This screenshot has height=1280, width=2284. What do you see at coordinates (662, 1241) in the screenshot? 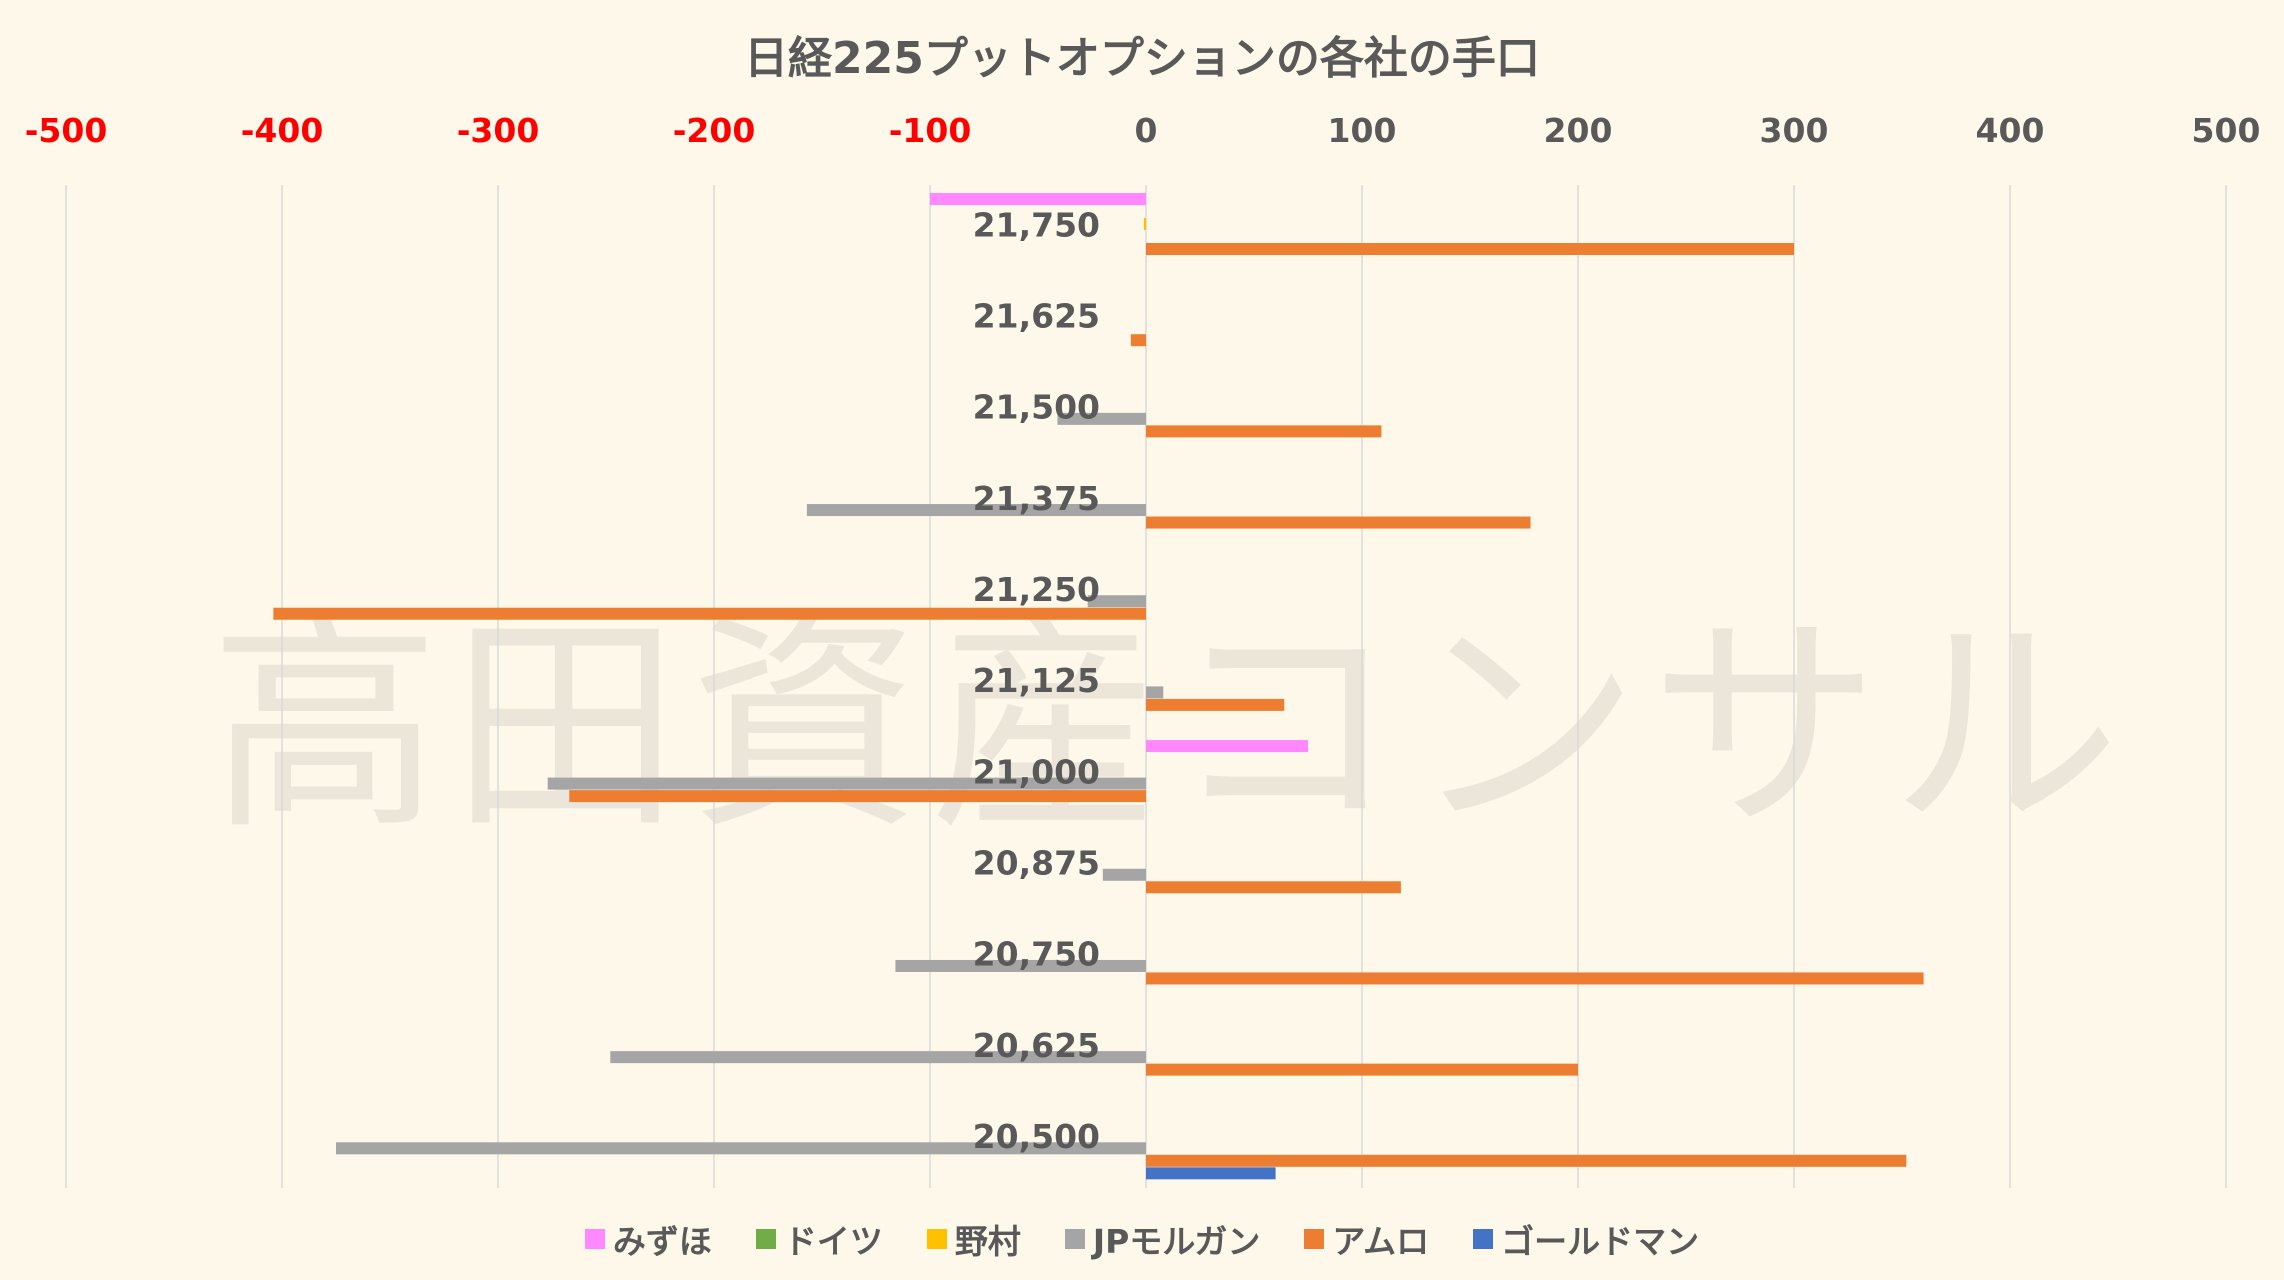
I see `legend-label: みずほ` at bounding box center [662, 1241].